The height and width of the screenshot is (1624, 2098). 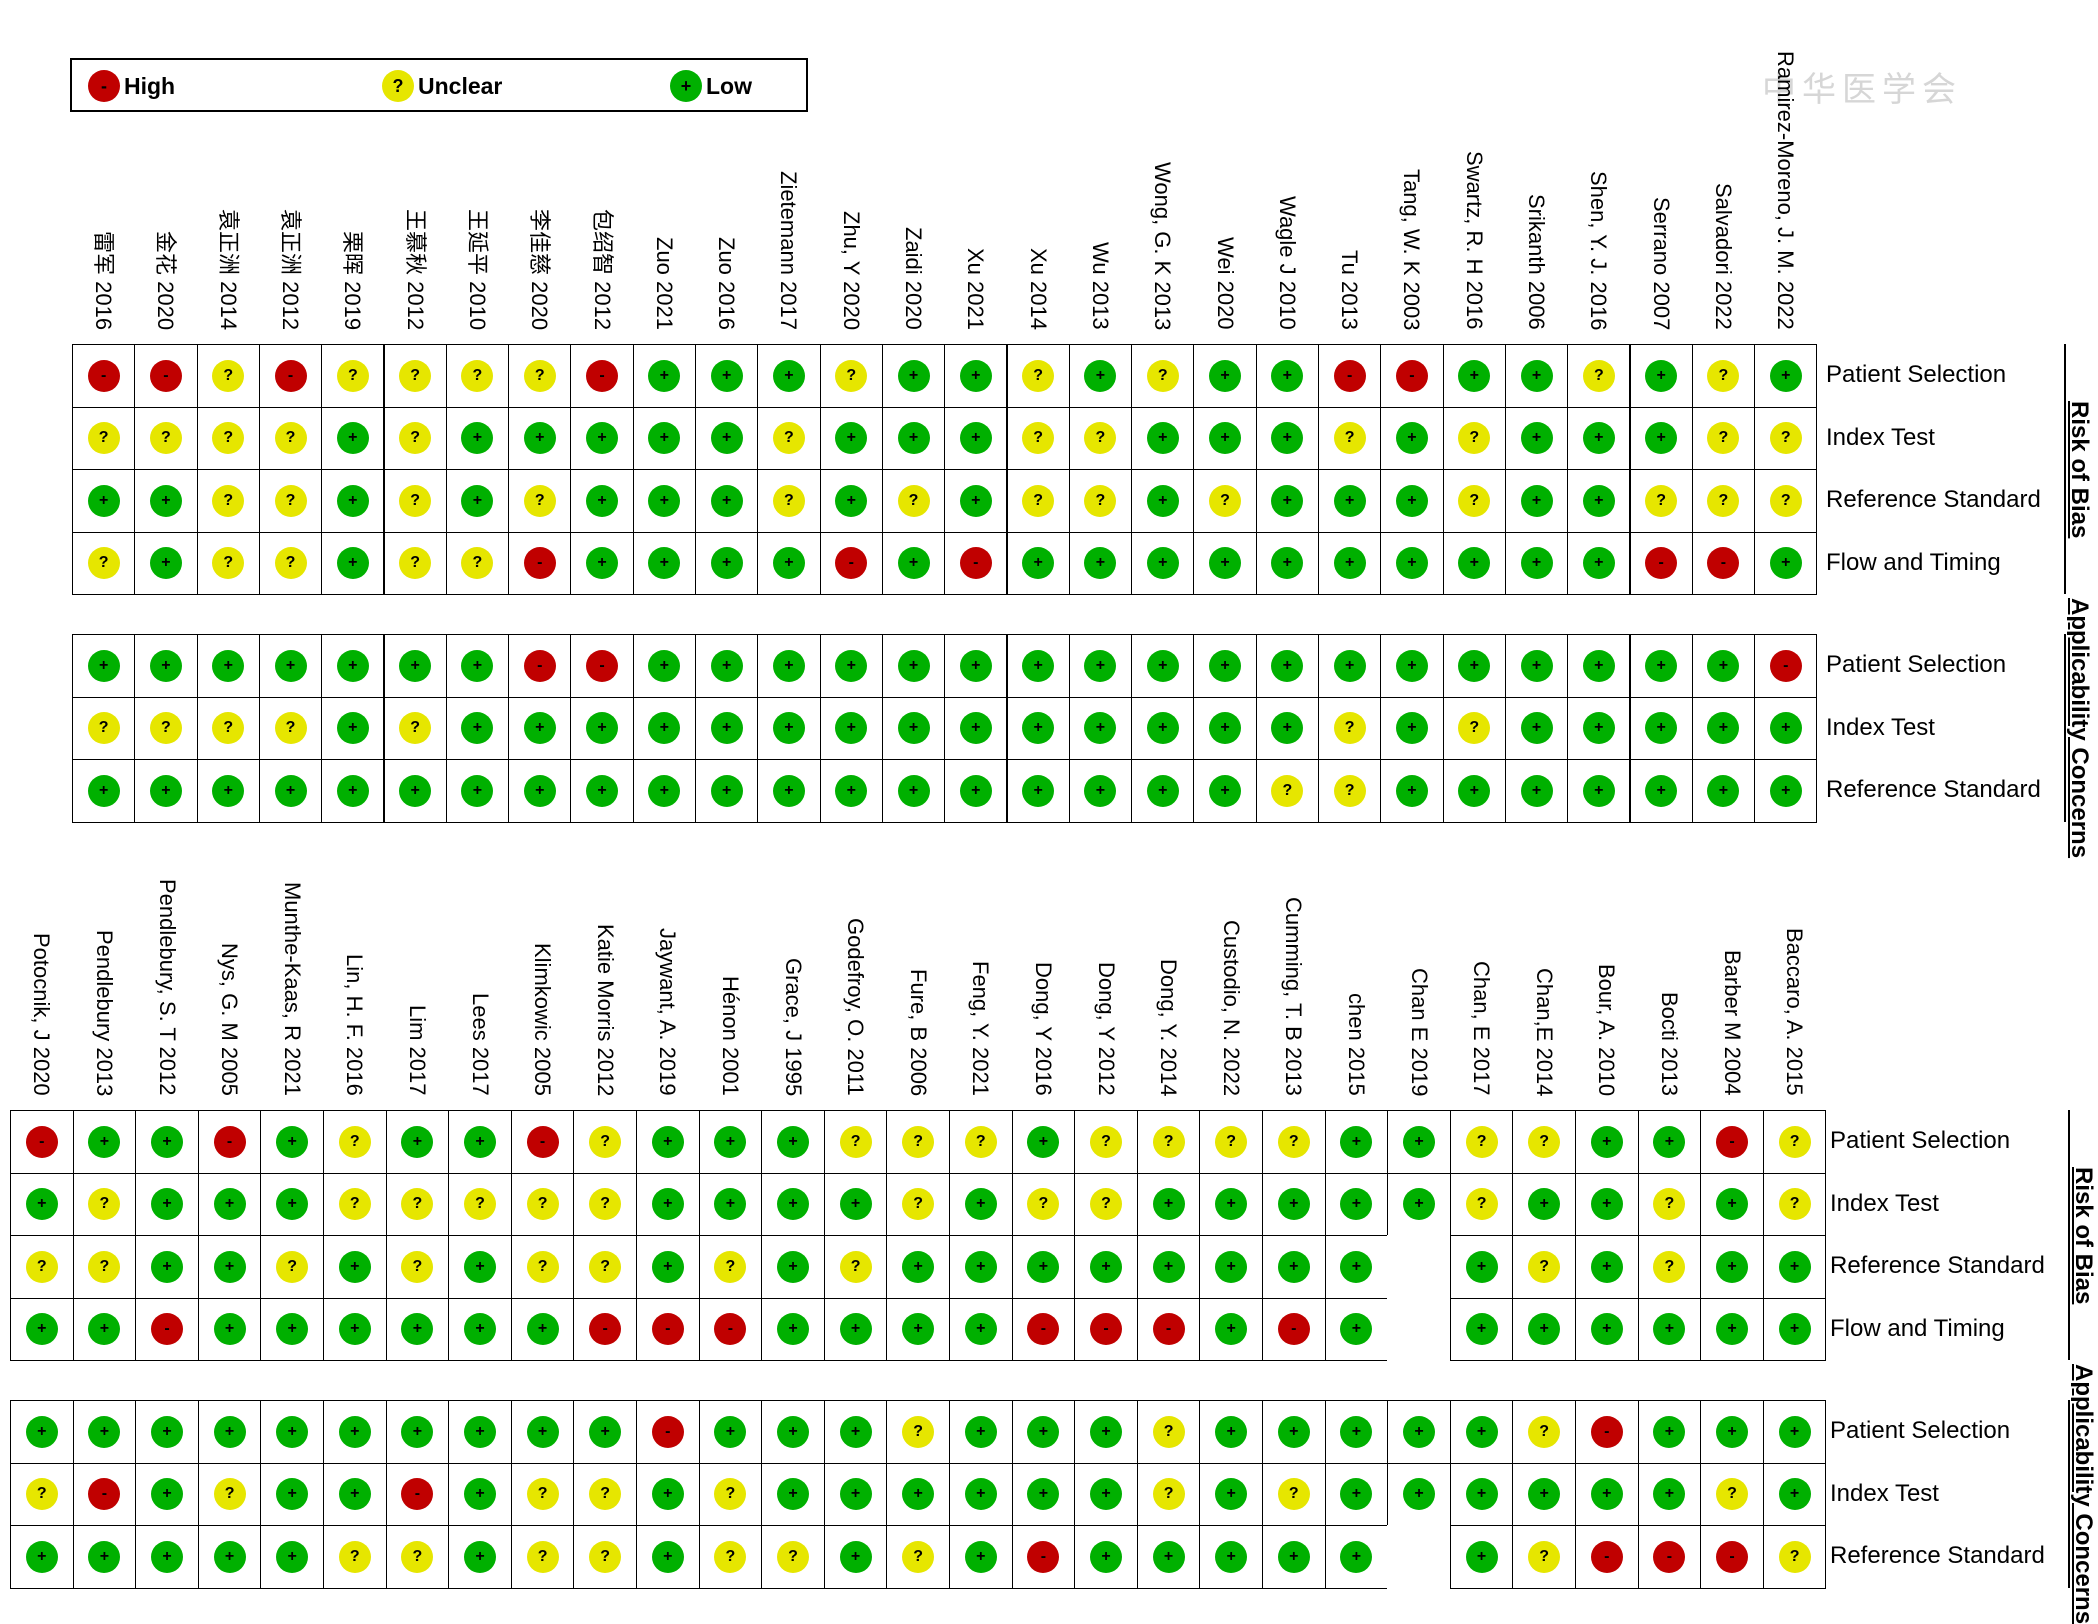 I want to click on study-label: Tang, W. K 2003, so click(x=1412, y=250).